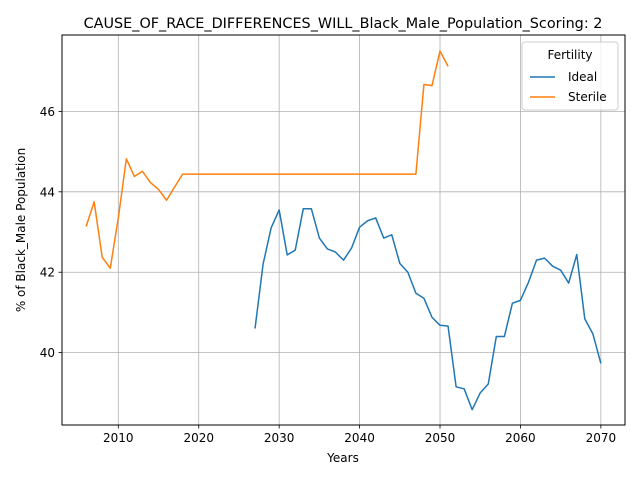 The width and height of the screenshot is (640, 480). I want to click on y-tick-label-40: 40, so click(47, 353).